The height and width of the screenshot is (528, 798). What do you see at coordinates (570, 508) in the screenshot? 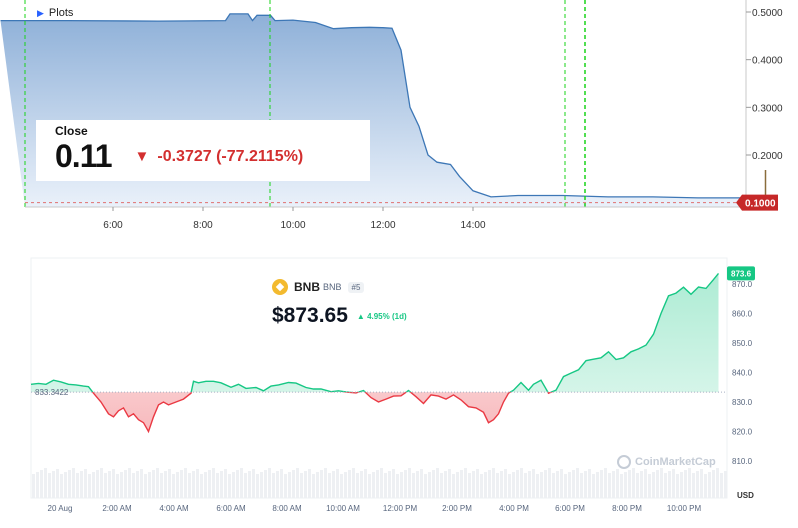
I see `x-tick-label: 6:00 PM` at bounding box center [570, 508].